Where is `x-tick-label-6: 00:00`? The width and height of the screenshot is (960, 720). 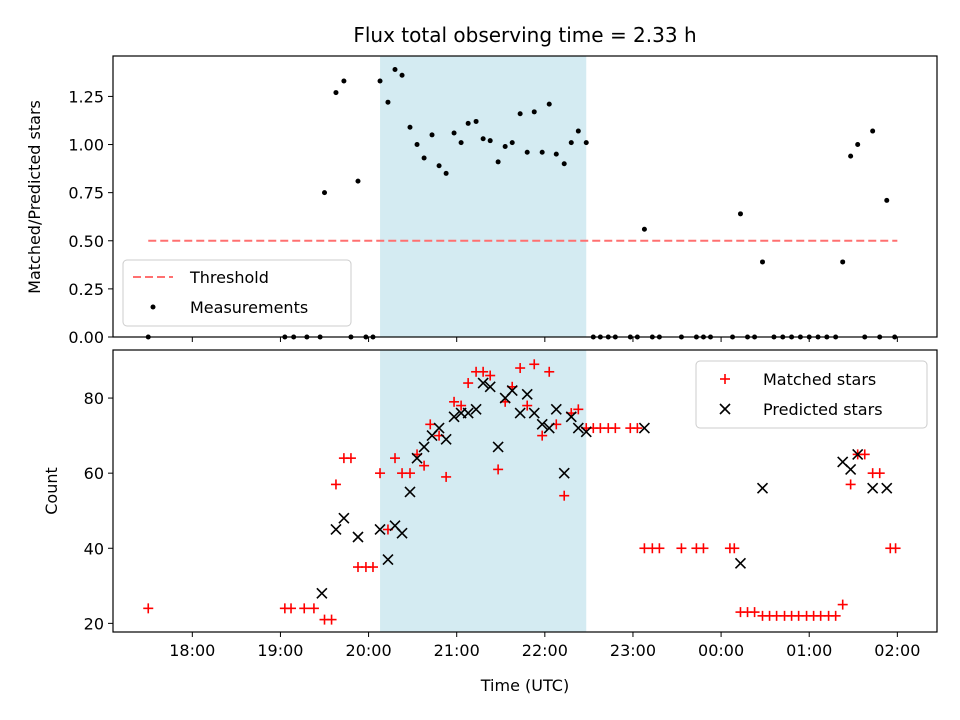
x-tick-label-6: 00:00 is located at coordinates (721, 650).